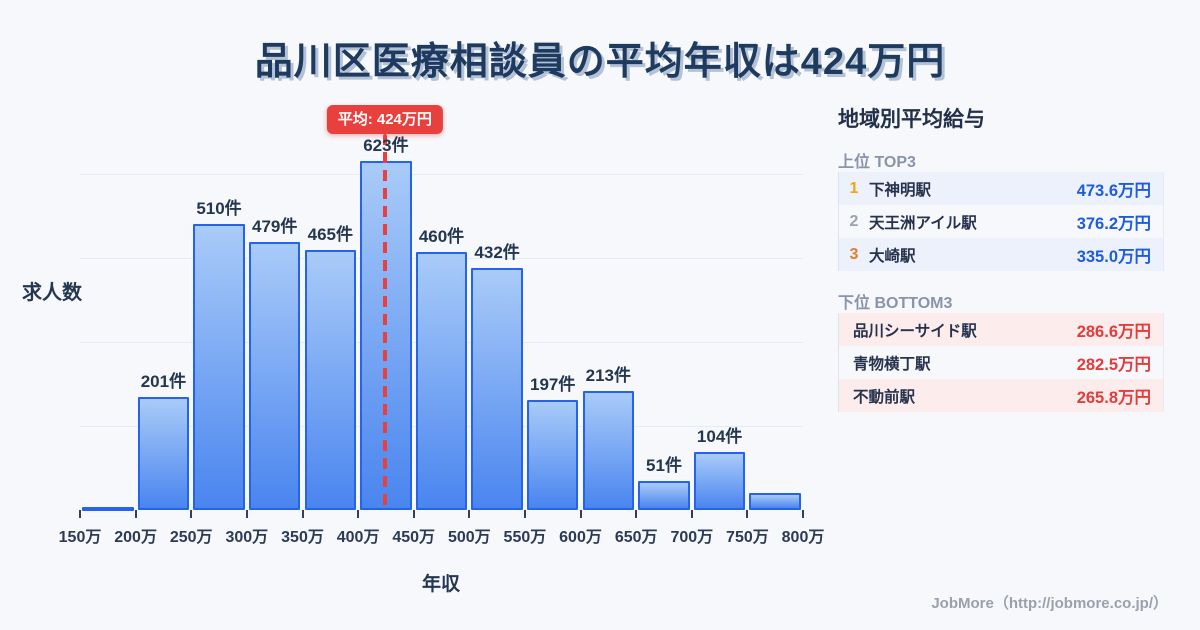 This screenshot has height=630, width=1200. Describe the element at coordinates (854, 254) in the screenshot. I see `rank-number: 3` at that location.